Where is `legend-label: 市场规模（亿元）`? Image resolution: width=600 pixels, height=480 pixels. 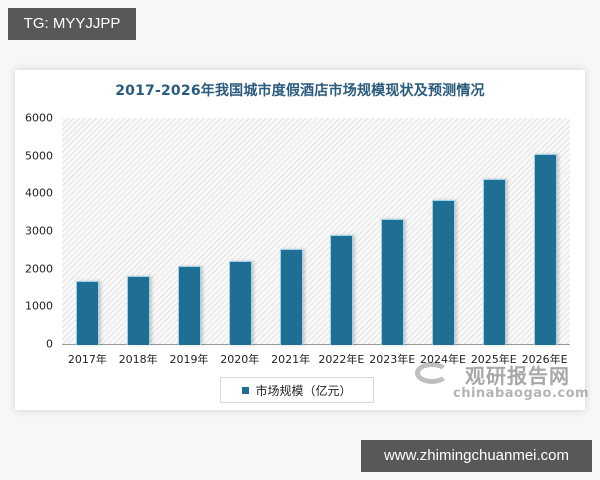
legend-label: 市场规模（亿元） is located at coordinates (303, 390).